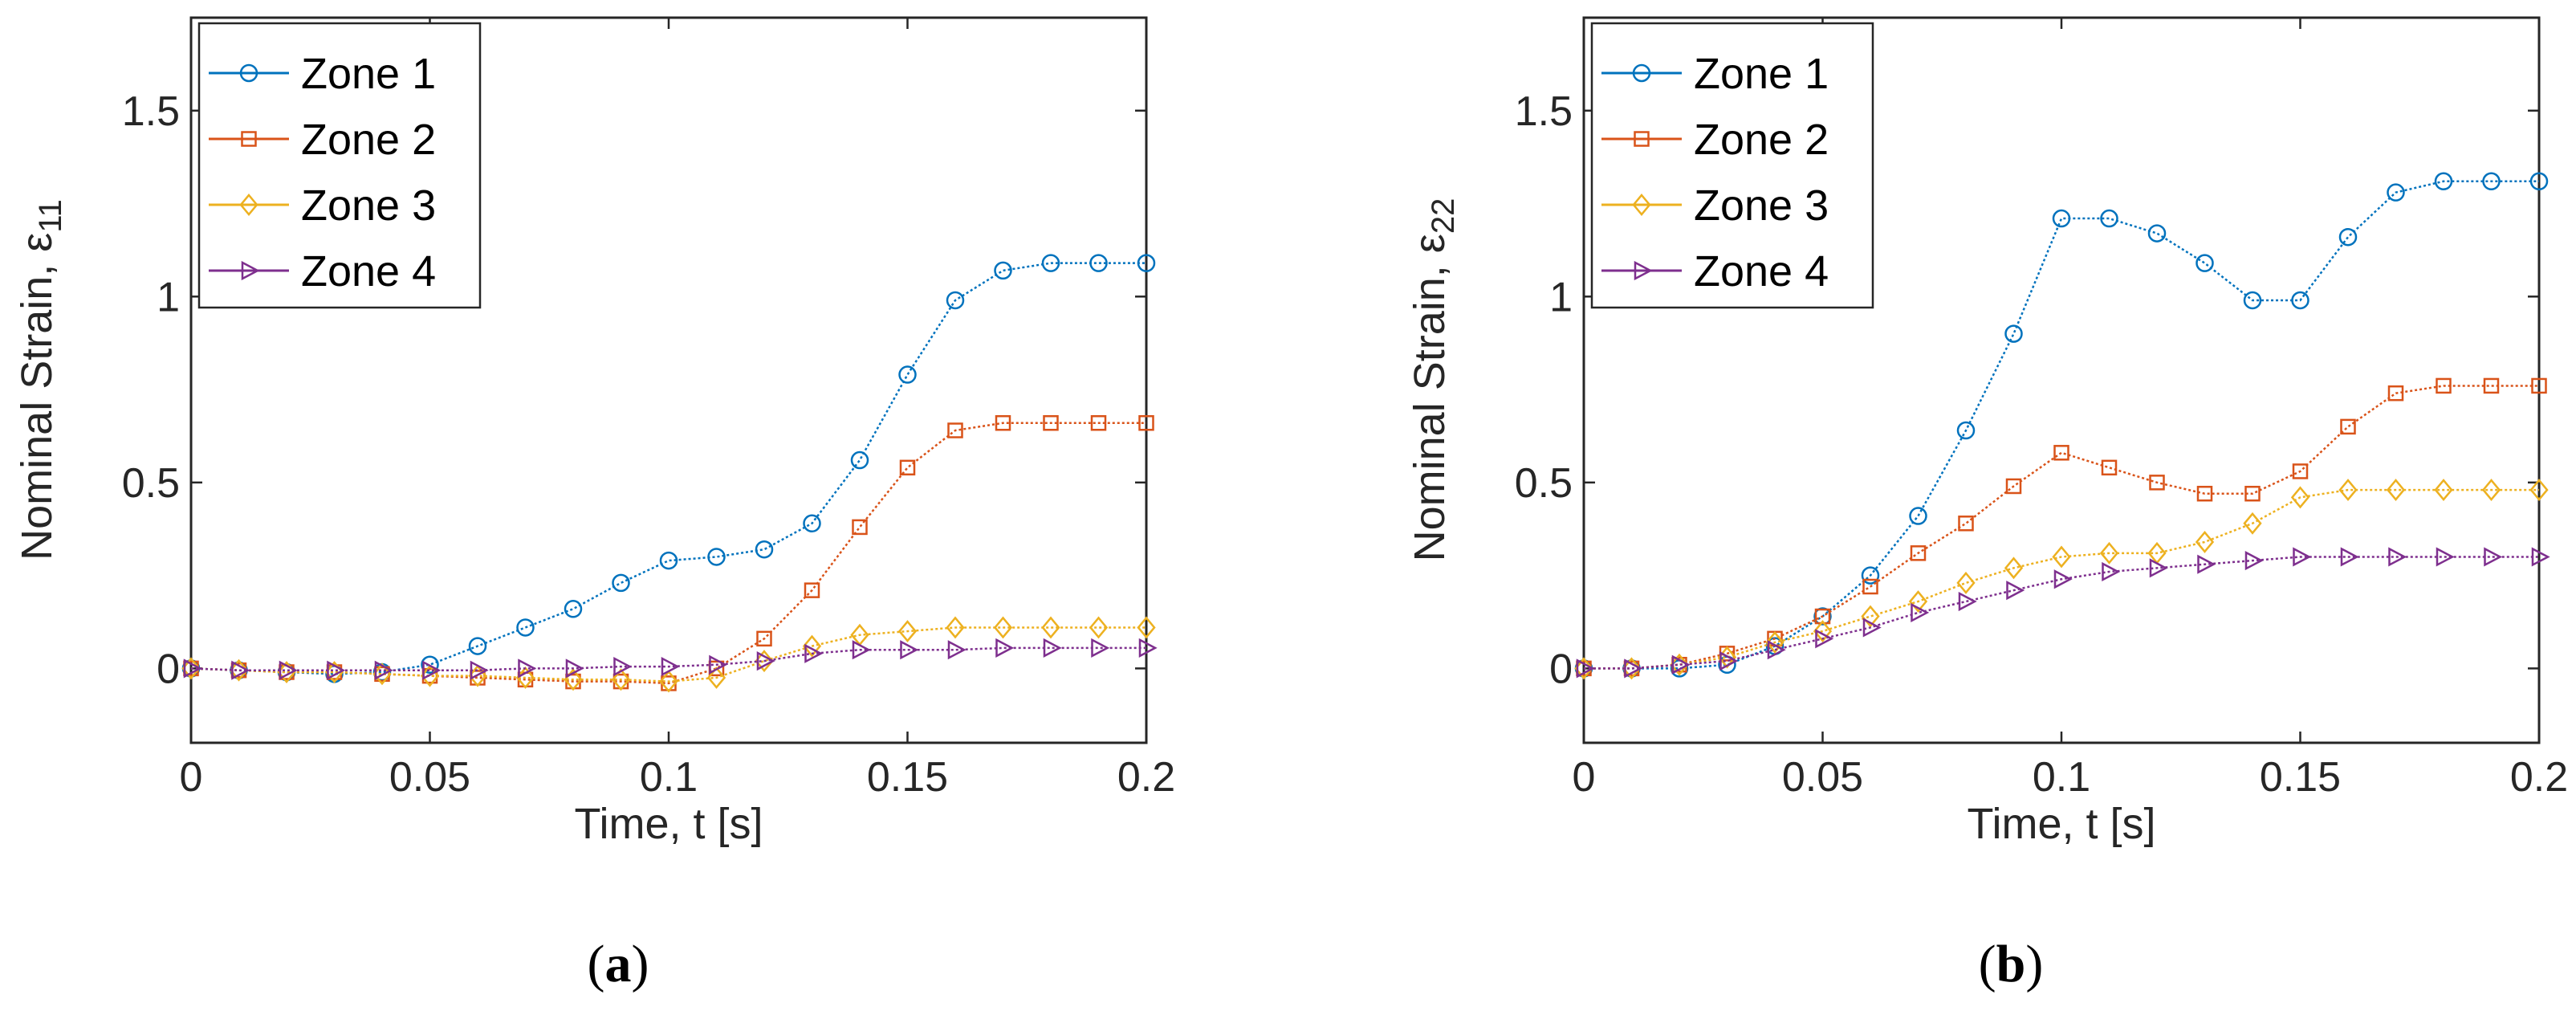 The height and width of the screenshot is (1011, 2576). Describe the element at coordinates (1641, 172) in the screenshot. I see `panel-b-legend-samples` at that location.